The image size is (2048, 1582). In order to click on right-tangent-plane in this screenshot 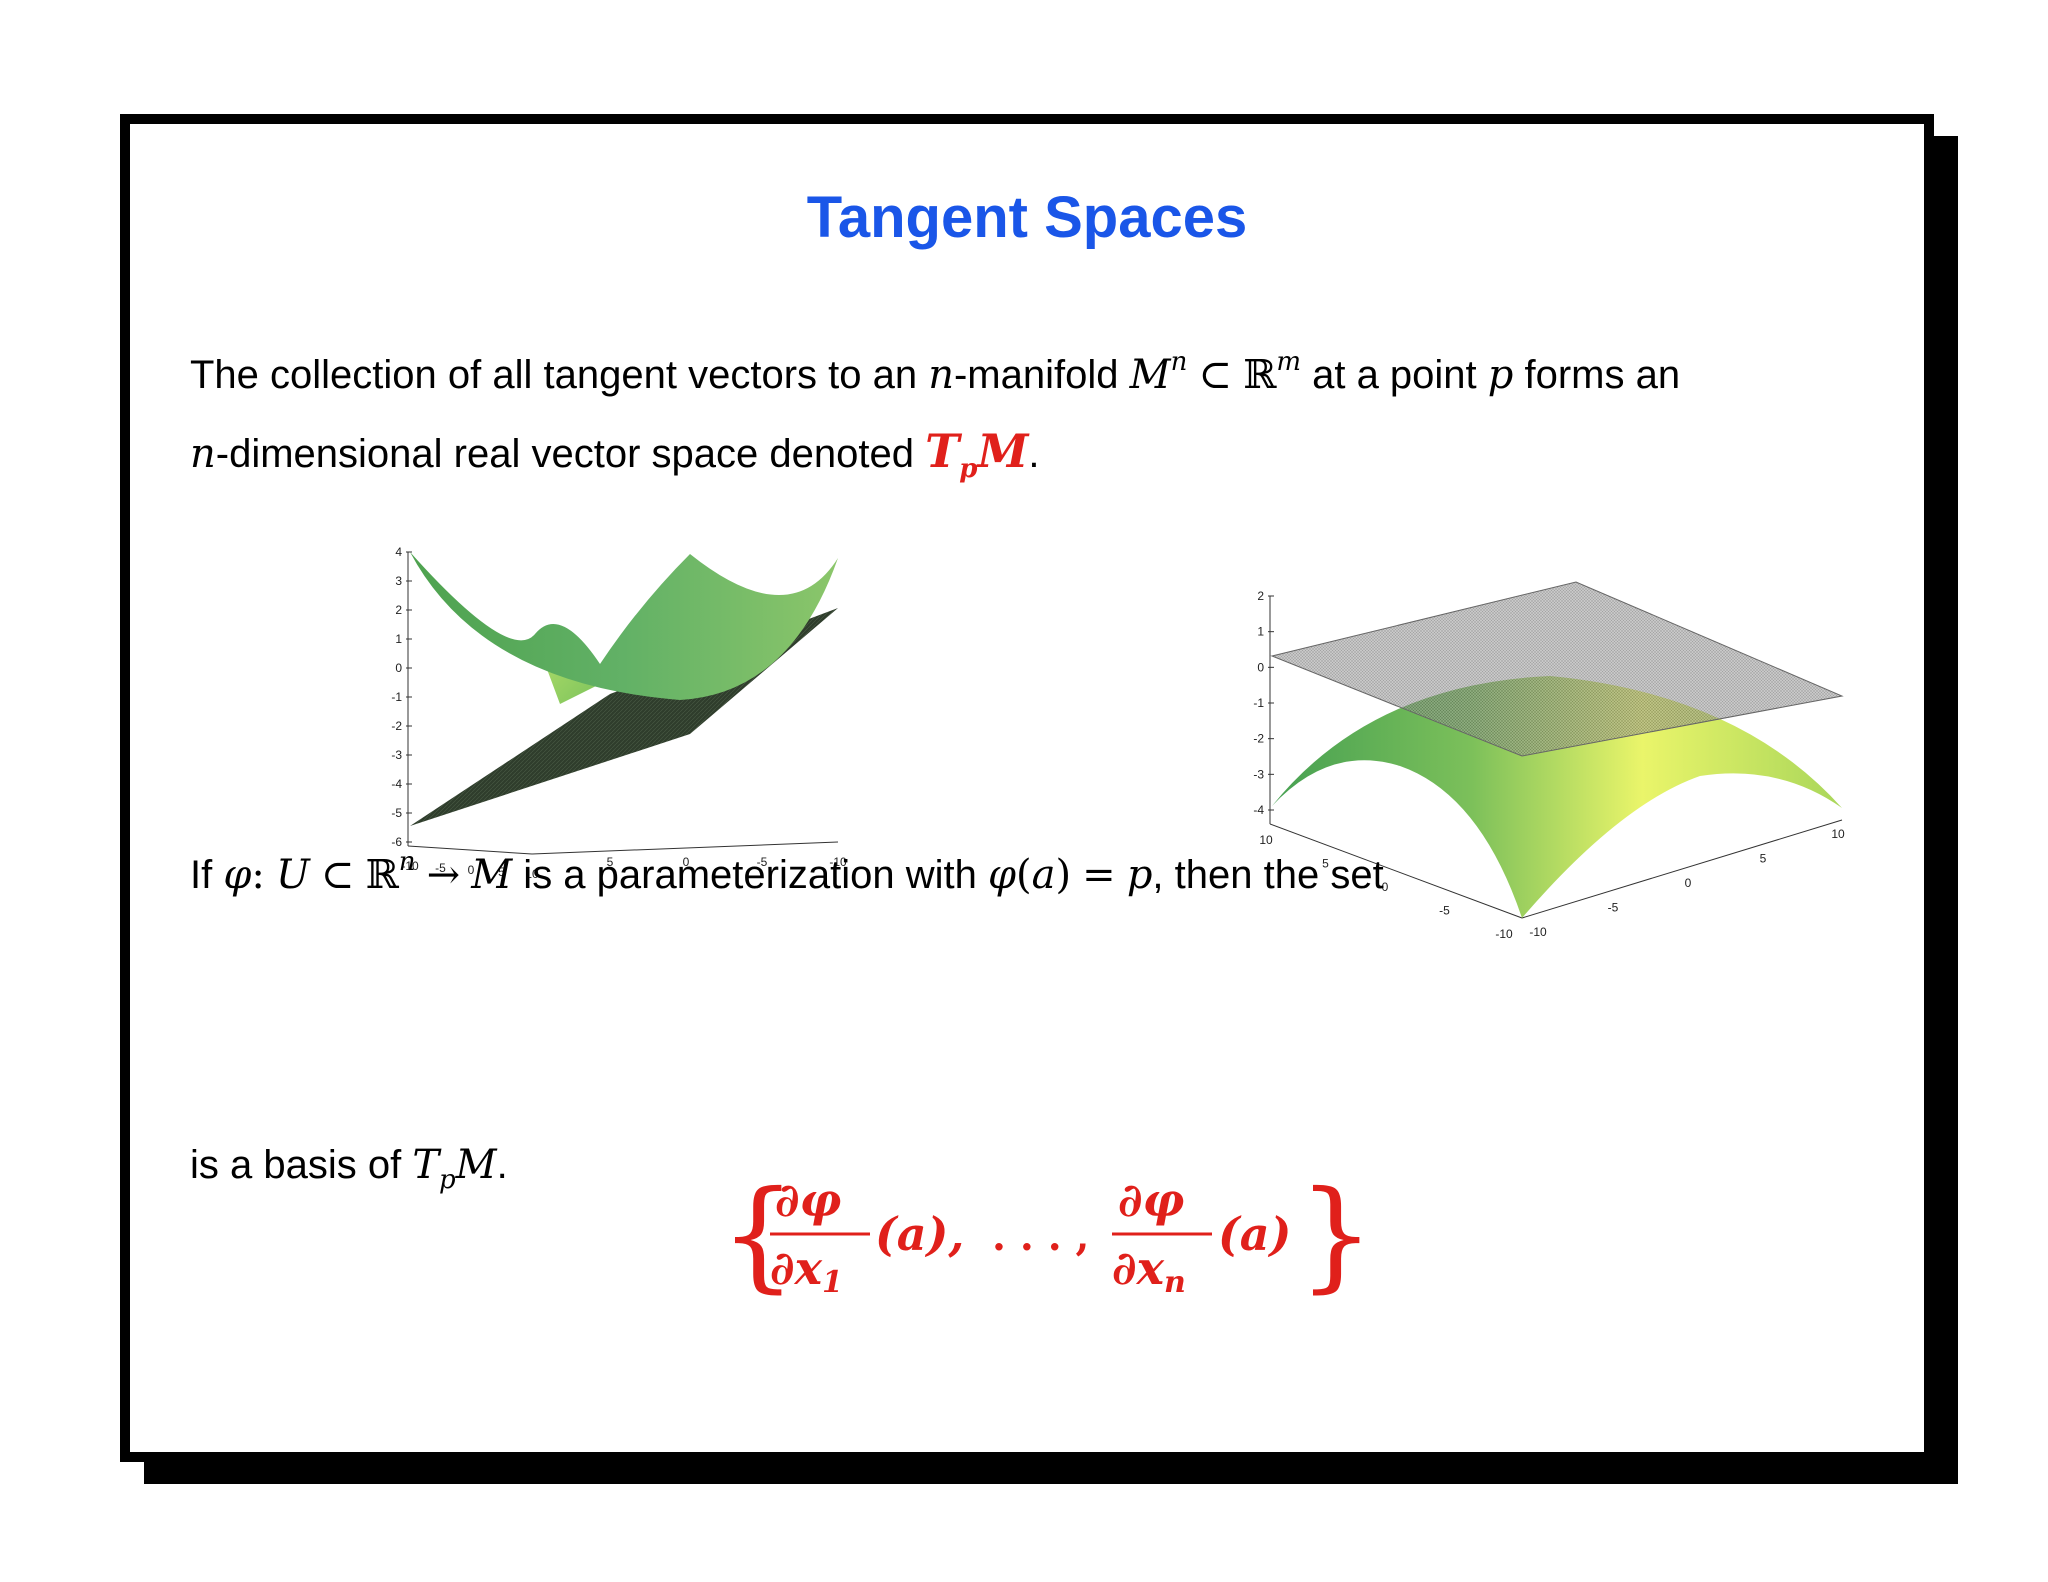, I will do `click(1557, 669)`.